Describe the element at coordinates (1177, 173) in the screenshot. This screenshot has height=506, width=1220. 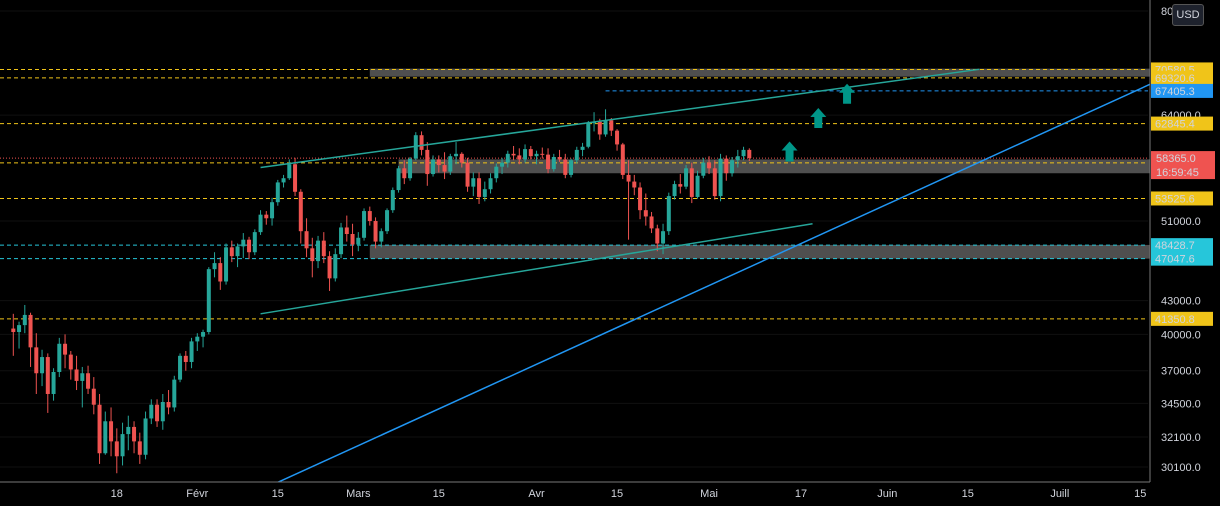
I see `countdown-label: 16:59:45` at that location.